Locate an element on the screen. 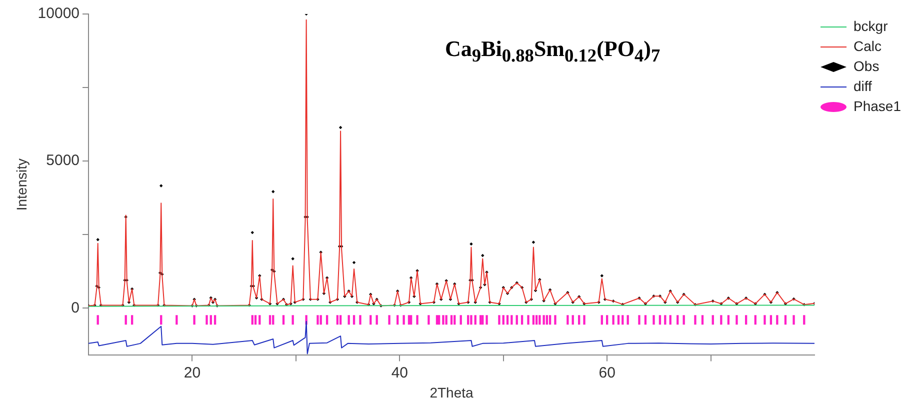 Image resolution: width=915 pixels, height=404 pixels. legend-label: Calc is located at coordinates (868, 46).